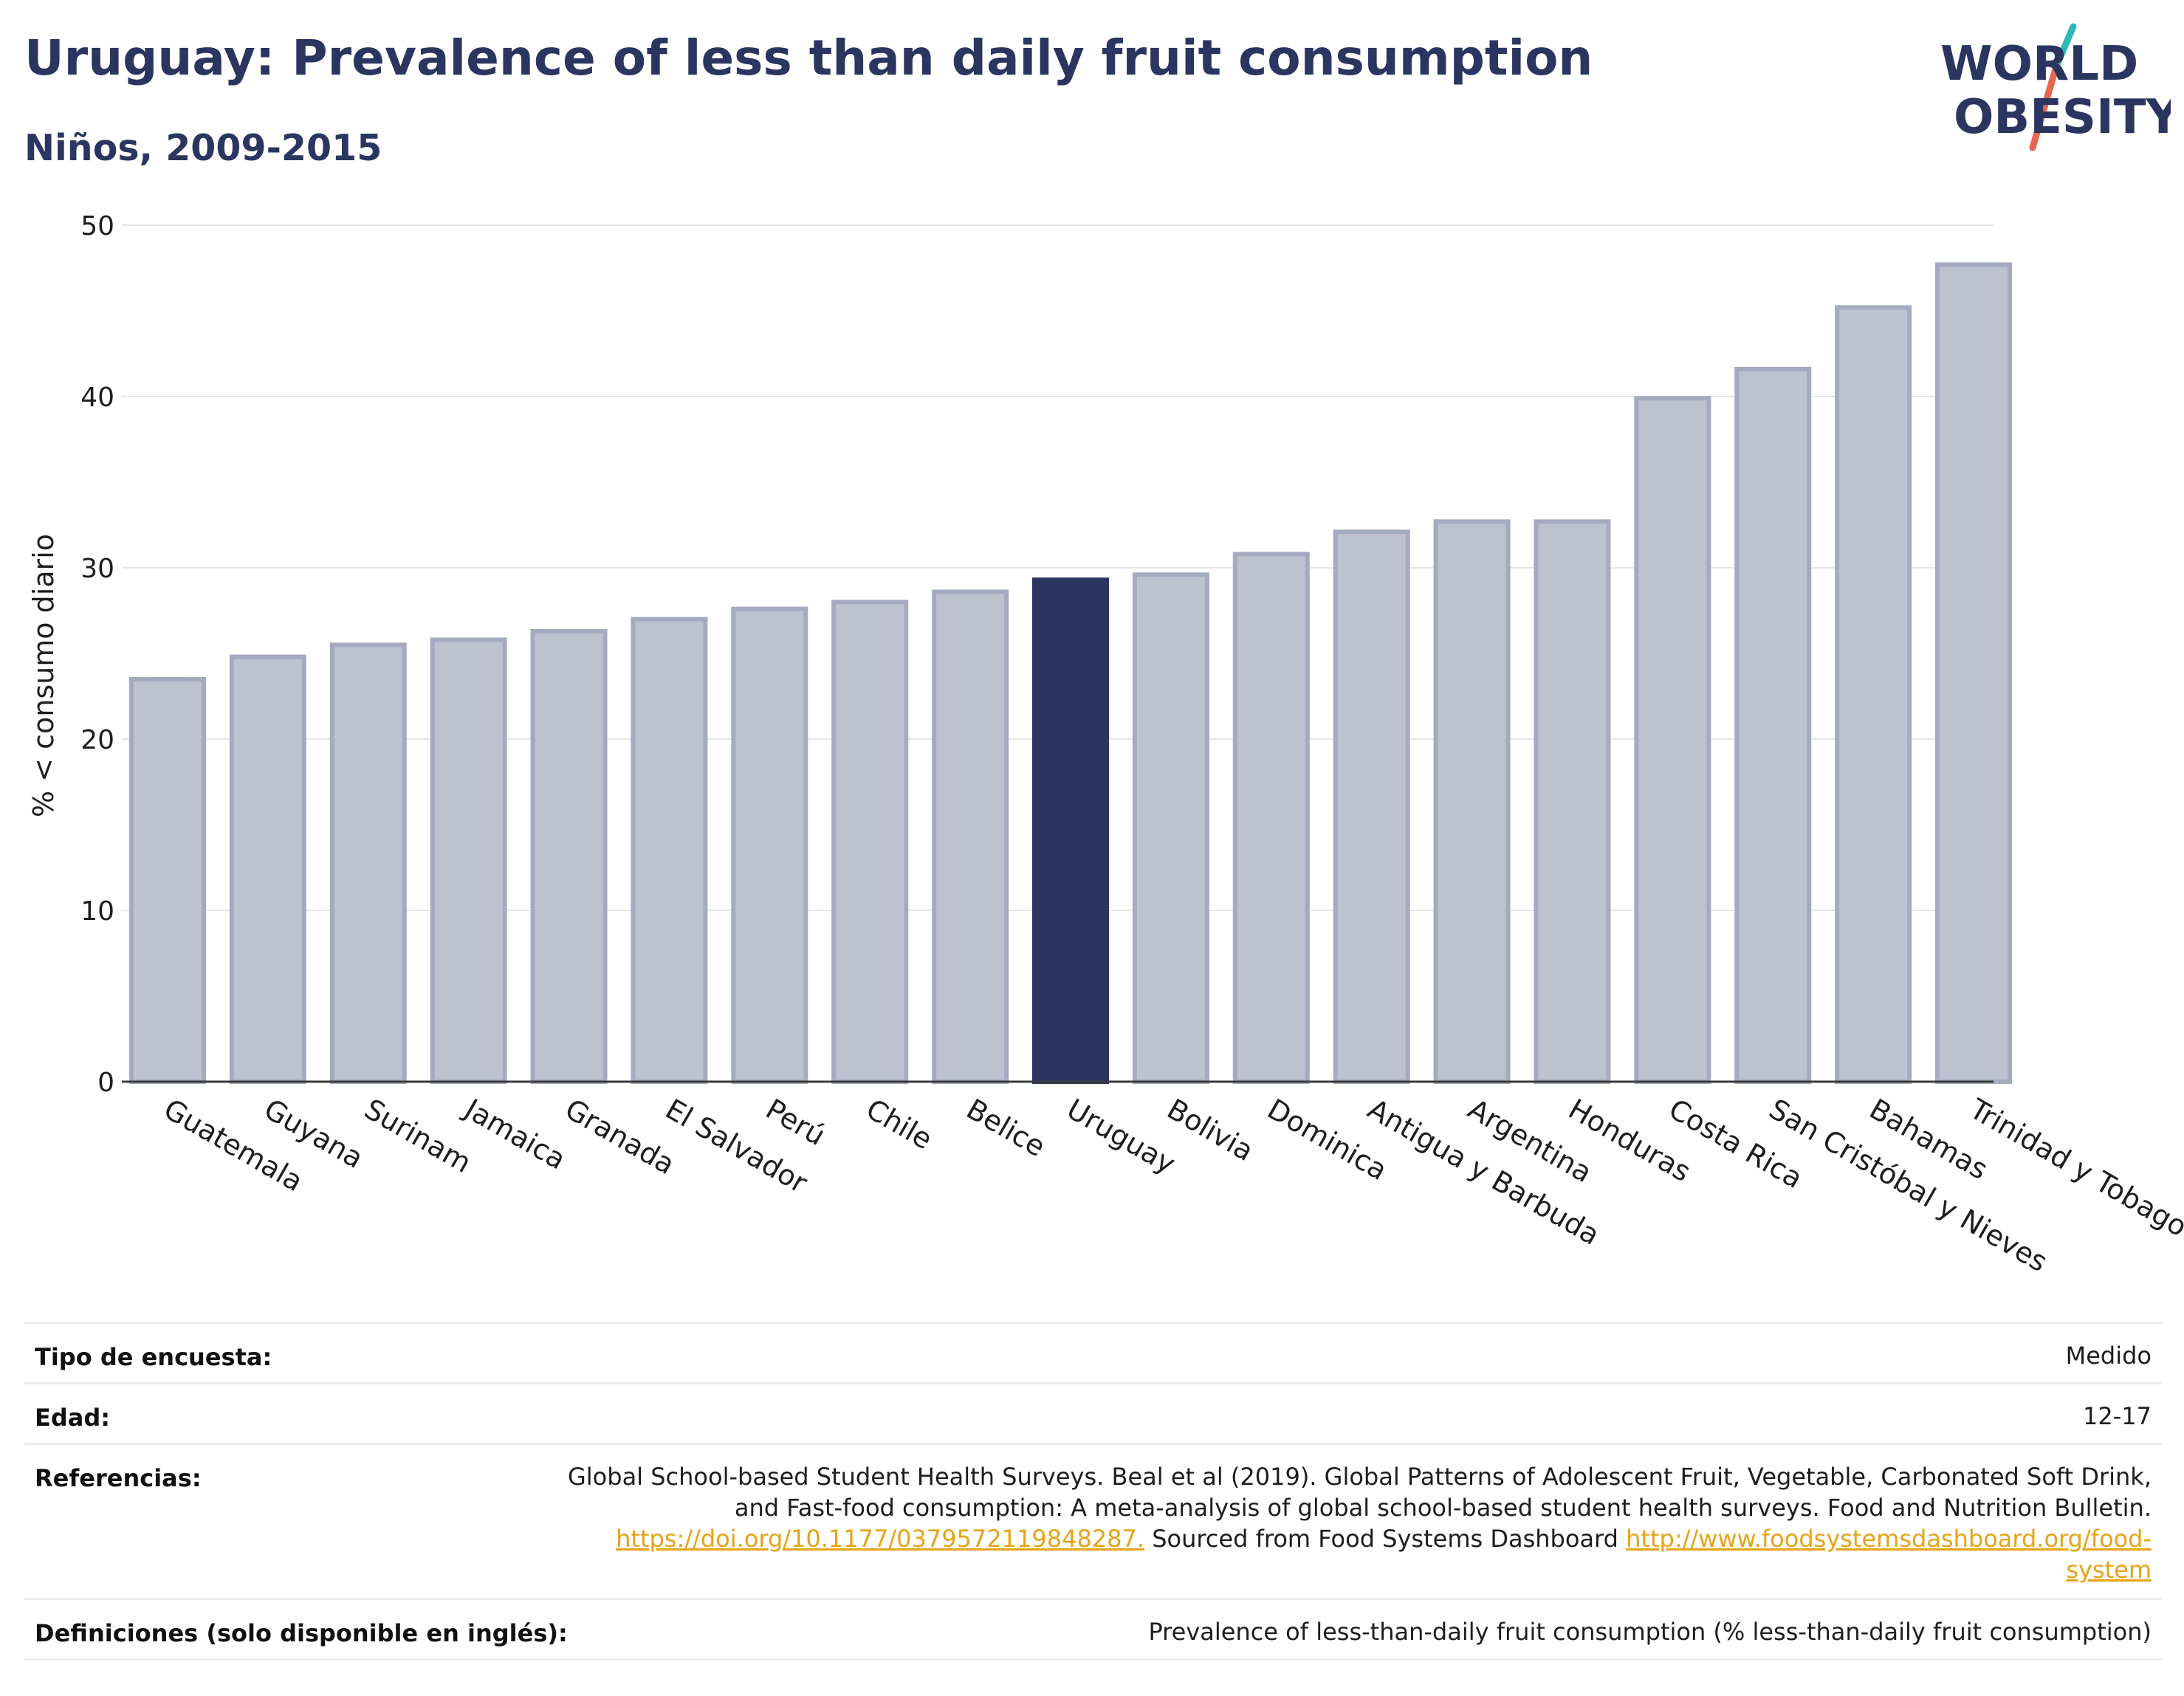 This screenshot has height=1696, width=2184. I want to click on bar-per-, so click(770, 845).